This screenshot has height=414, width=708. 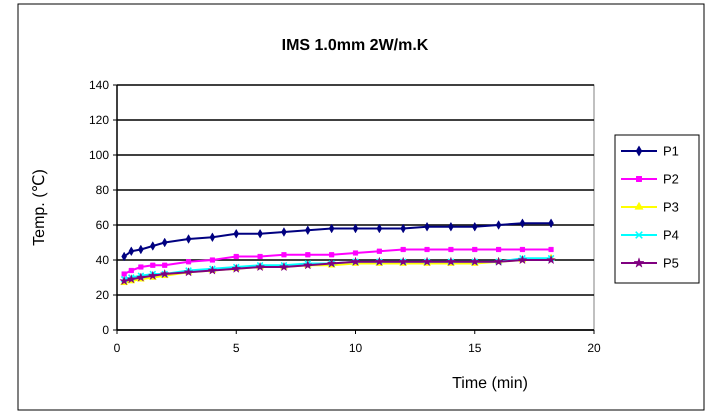 I want to click on y-tick-label: 40, so click(x=103, y=260).